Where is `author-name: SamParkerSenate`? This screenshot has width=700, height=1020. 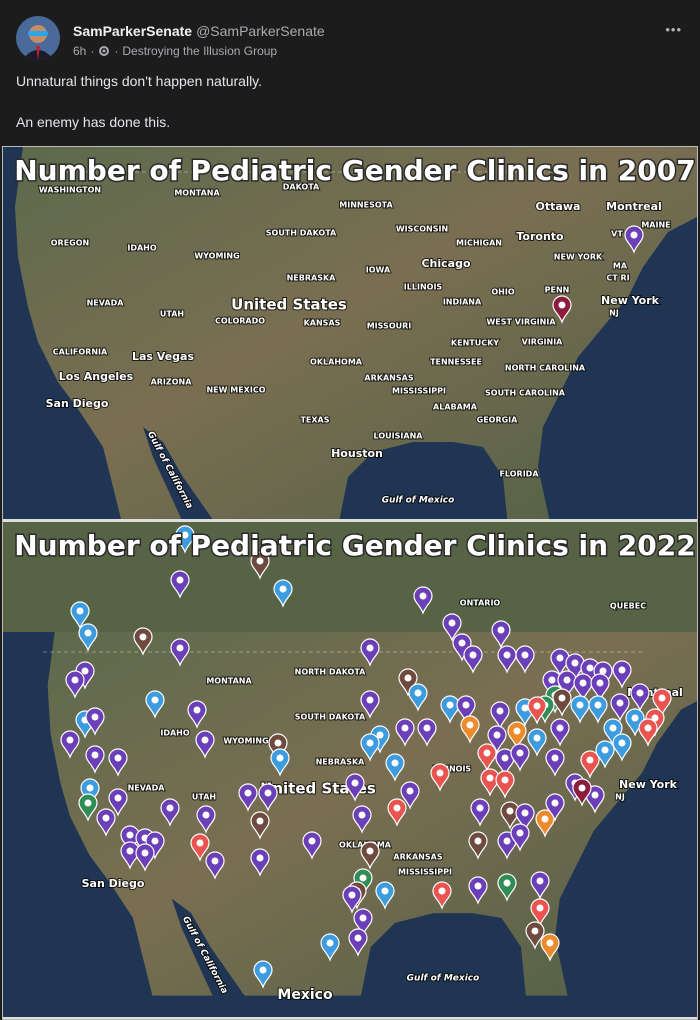
author-name: SamParkerSenate is located at coordinates (133, 31).